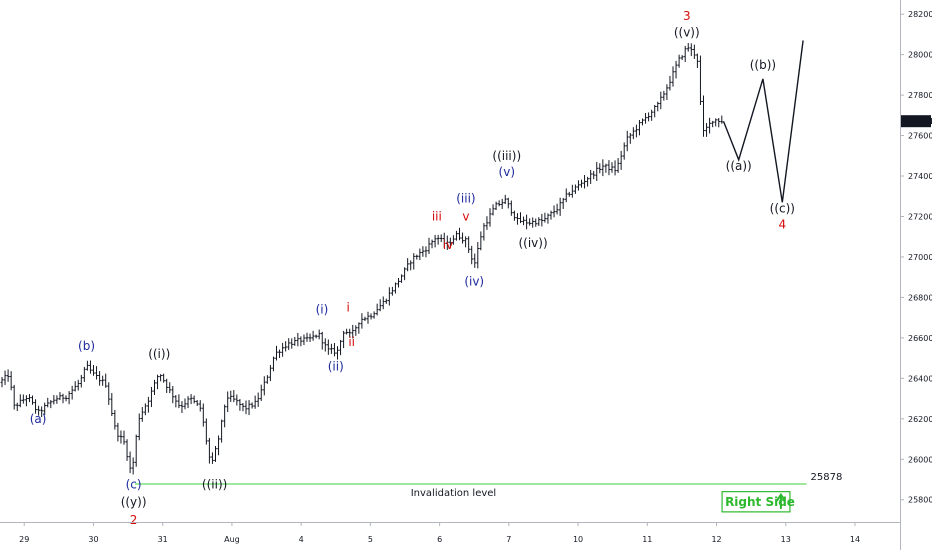  Describe the element at coordinates (24, 539) in the screenshot. I see `x-tick-label: 29` at that location.